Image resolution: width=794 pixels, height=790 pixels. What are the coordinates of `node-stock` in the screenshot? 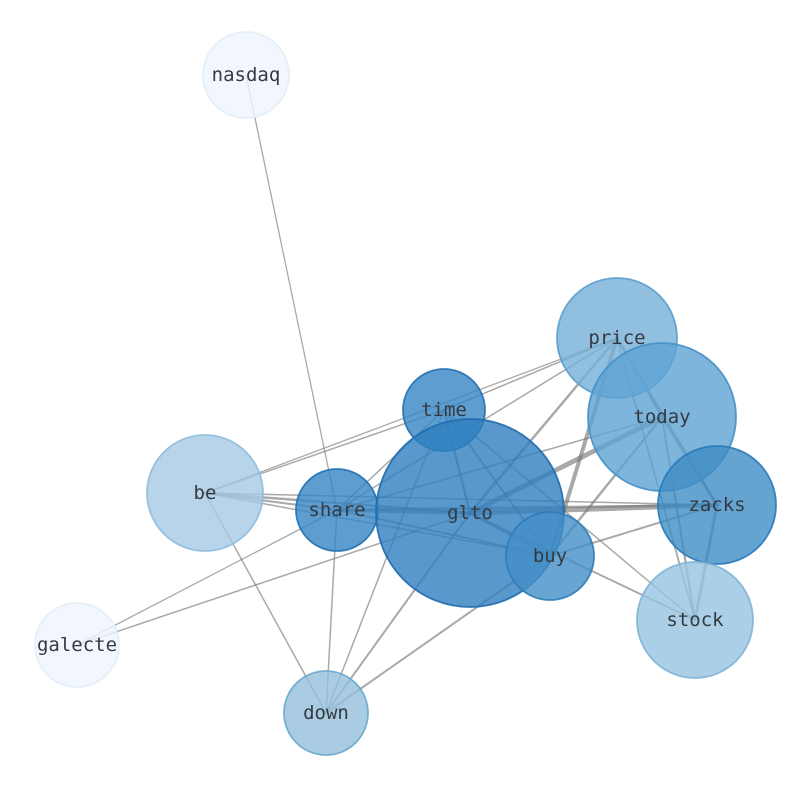 It's located at (695, 620).